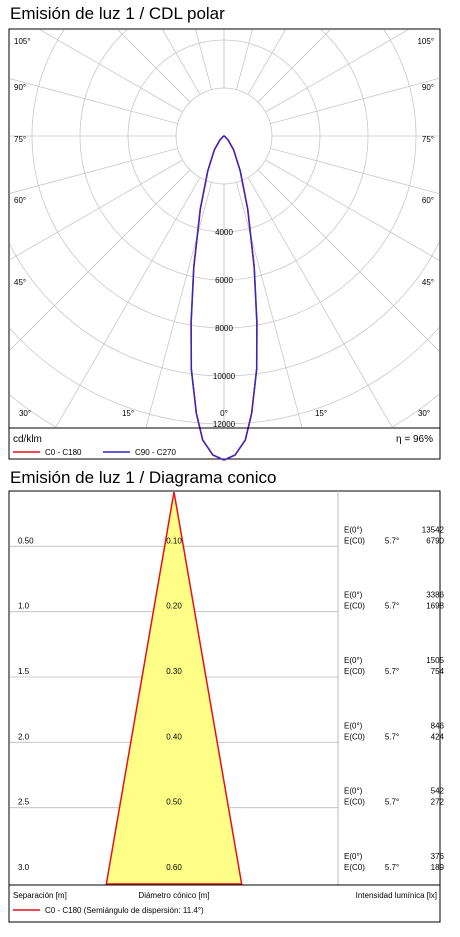 This screenshot has width=460, height=937. What do you see at coordinates (143, 477) in the screenshot?
I see `cone-chart-title: Emisión de luz 1 / Diagrama conico` at bounding box center [143, 477].